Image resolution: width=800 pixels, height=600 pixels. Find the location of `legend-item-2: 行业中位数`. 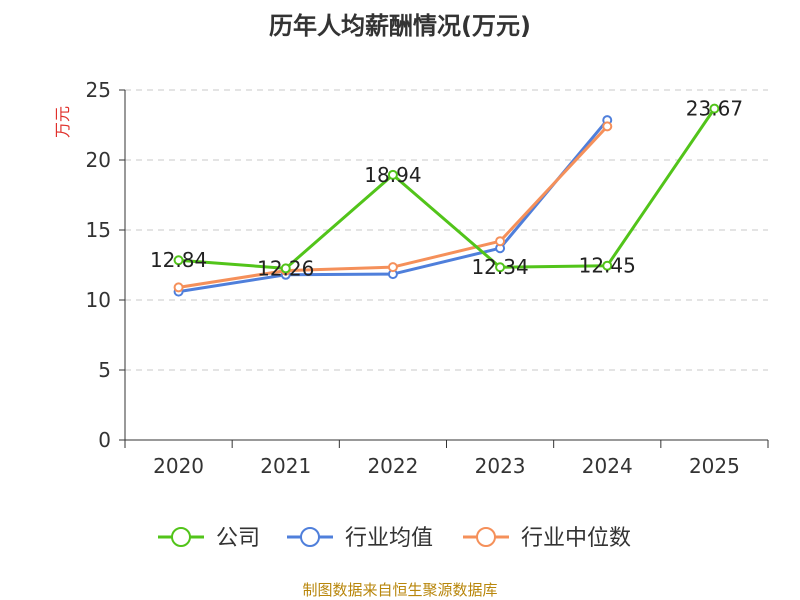

legend-item-2: 行业中位数 is located at coordinates (547, 538).